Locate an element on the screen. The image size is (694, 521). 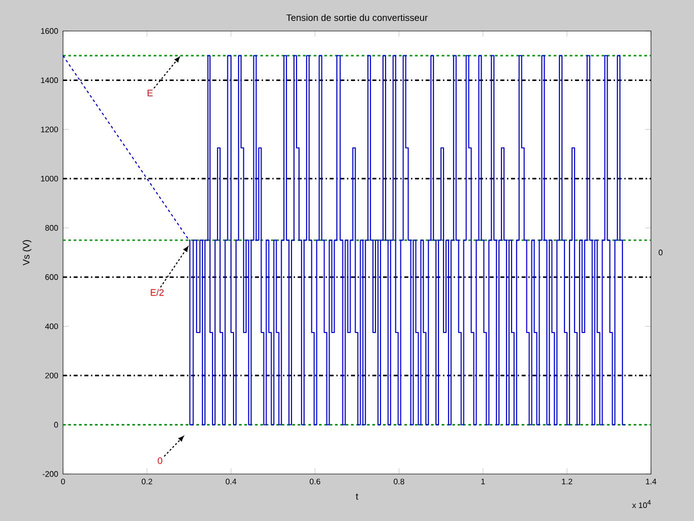
y-tick-label: 200 is located at coordinates (51, 375).